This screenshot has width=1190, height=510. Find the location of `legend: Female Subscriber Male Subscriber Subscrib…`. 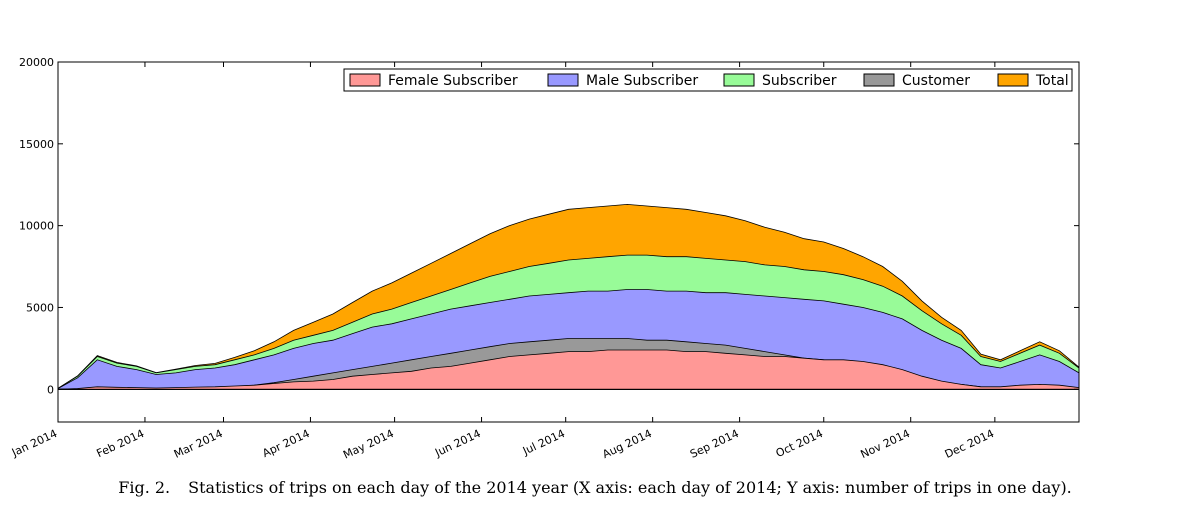

legend: Female Subscriber Male Subscriber Subscrib… is located at coordinates (708, 80).